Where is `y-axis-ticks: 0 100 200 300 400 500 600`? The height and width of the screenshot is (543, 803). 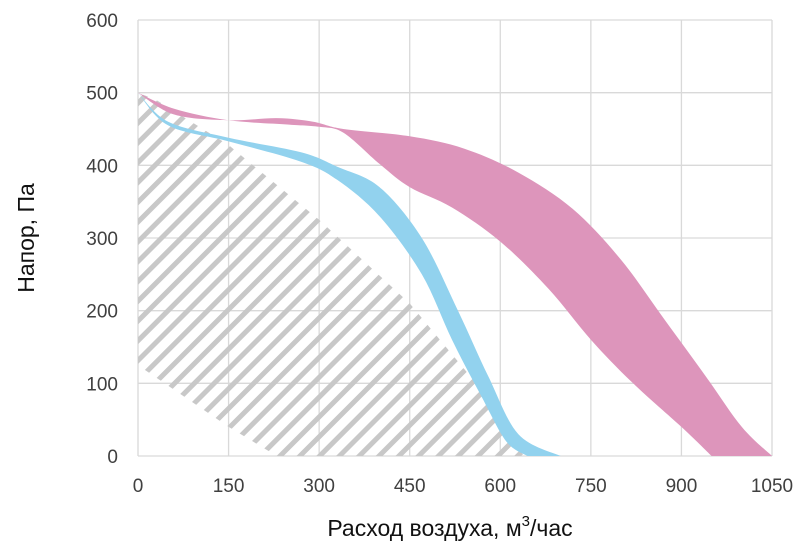
y-axis-ticks: 0 100 200 300 400 500 600 is located at coordinates (102, 239).